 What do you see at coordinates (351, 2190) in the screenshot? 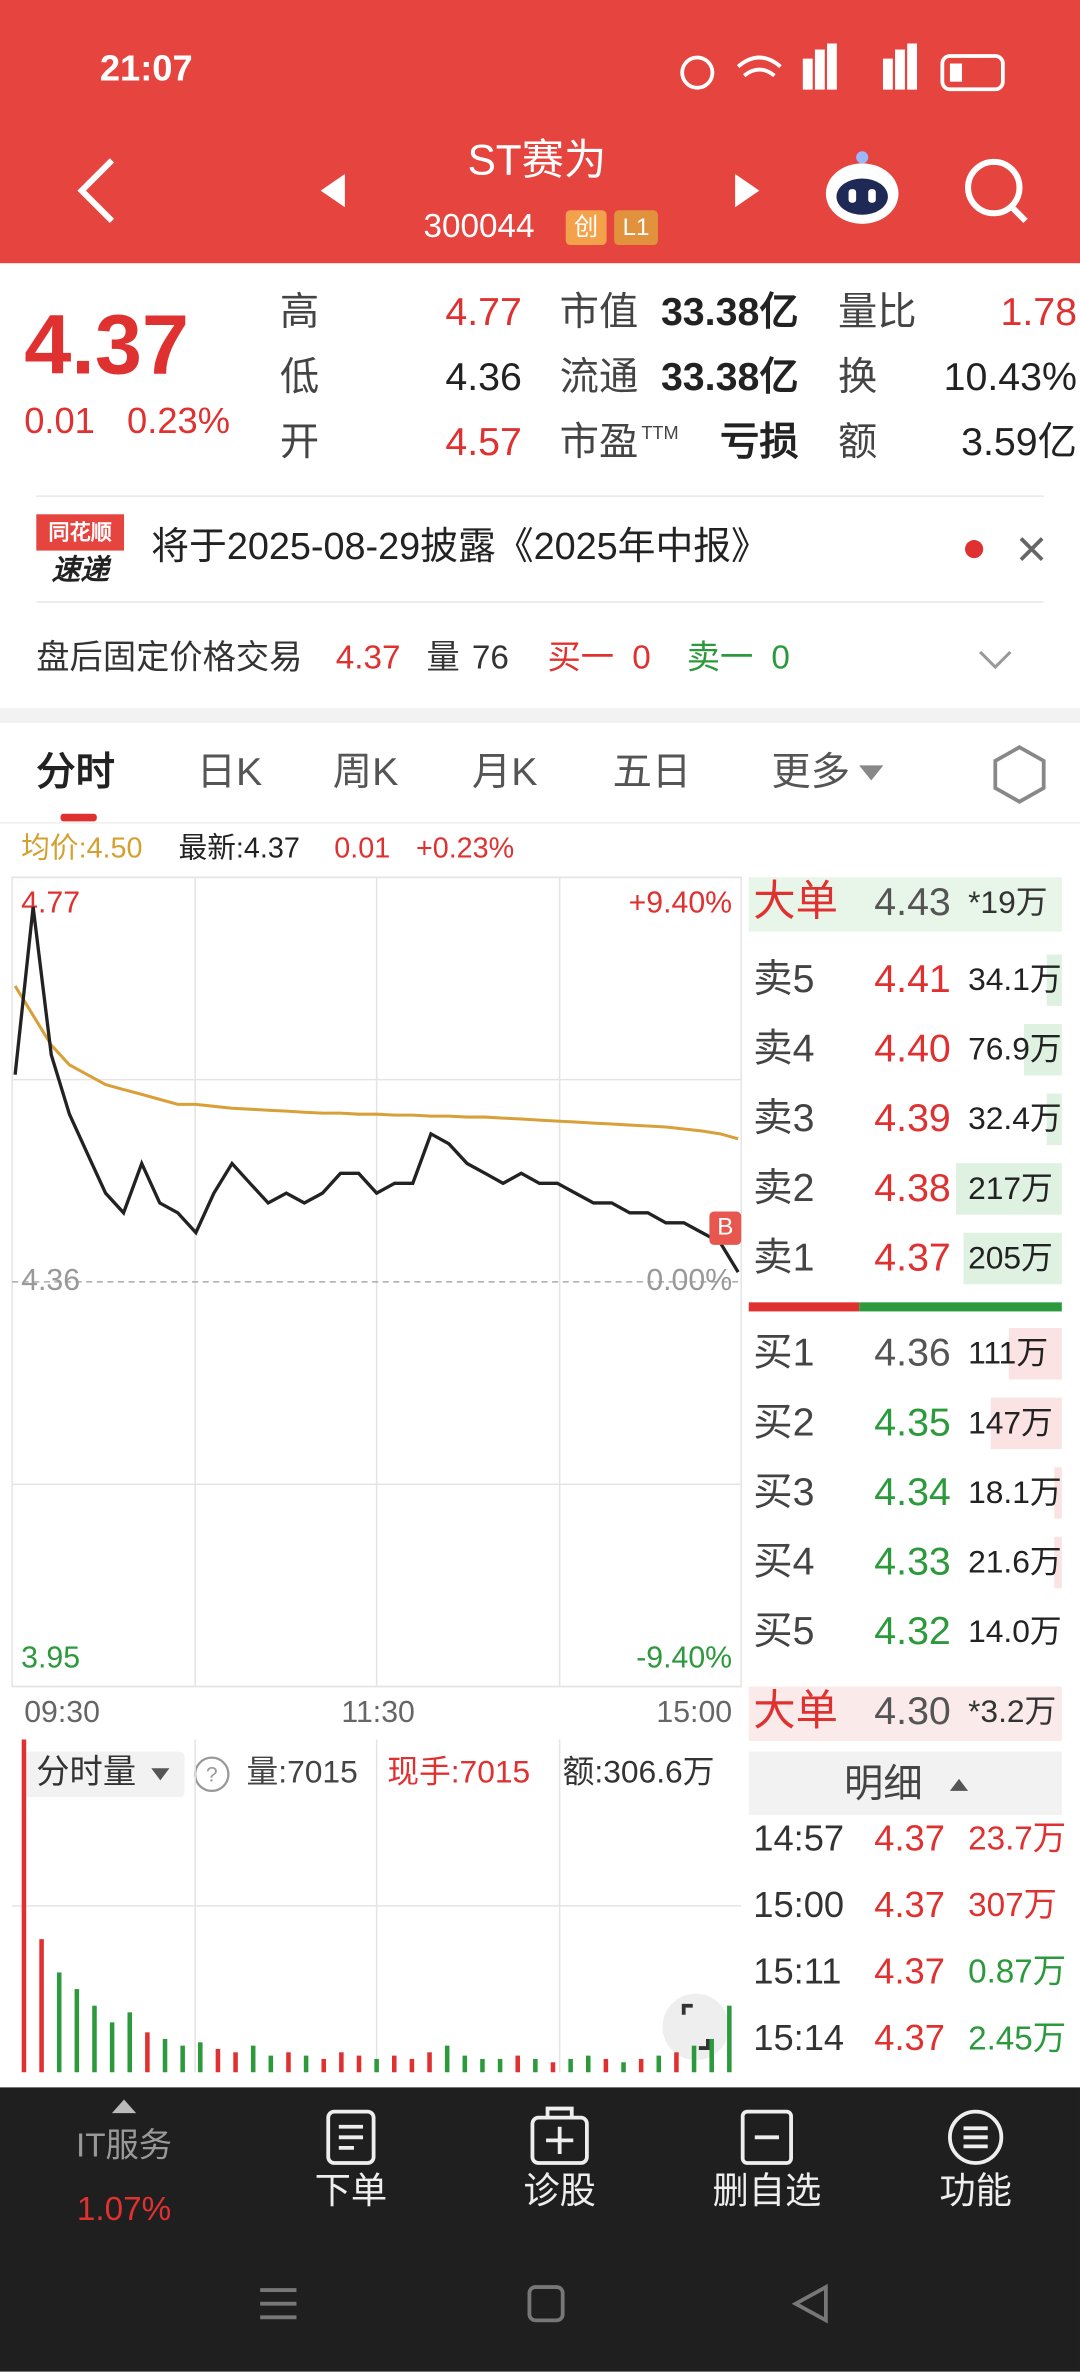
I see `nav-item: 下单` at bounding box center [351, 2190].